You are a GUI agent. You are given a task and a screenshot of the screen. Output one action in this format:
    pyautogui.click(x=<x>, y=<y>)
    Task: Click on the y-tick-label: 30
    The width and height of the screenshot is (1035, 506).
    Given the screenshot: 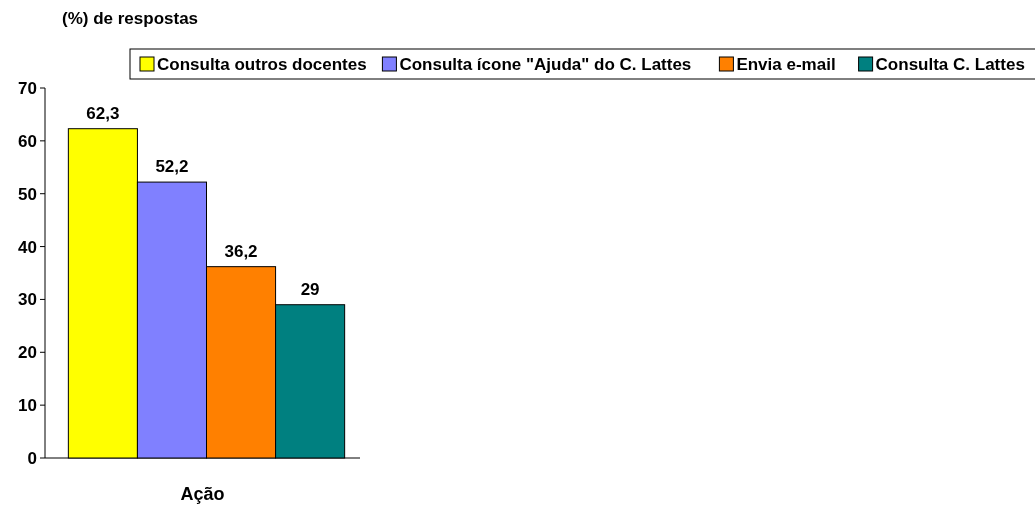 What is the action you would take?
    pyautogui.click(x=27, y=300)
    